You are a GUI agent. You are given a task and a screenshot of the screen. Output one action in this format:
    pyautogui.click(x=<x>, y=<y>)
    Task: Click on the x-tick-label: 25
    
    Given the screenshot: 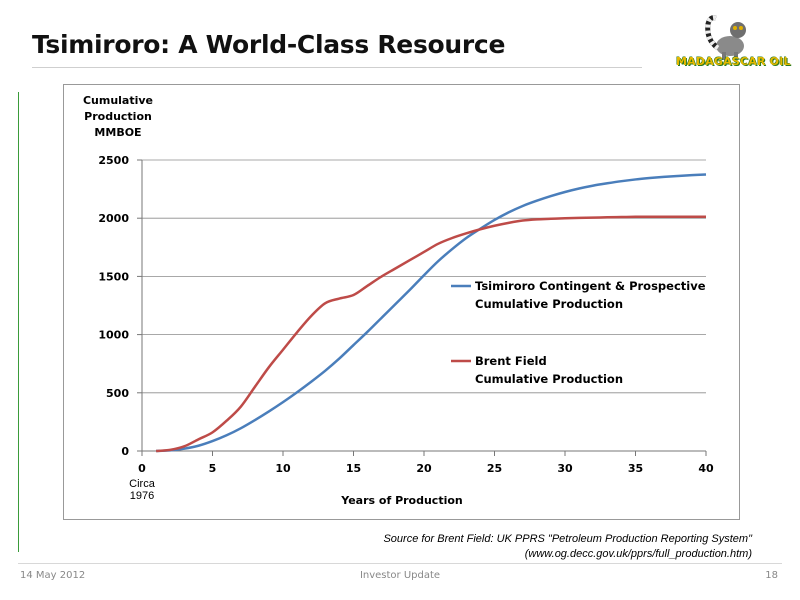 What is the action you would take?
    pyautogui.click(x=494, y=468)
    